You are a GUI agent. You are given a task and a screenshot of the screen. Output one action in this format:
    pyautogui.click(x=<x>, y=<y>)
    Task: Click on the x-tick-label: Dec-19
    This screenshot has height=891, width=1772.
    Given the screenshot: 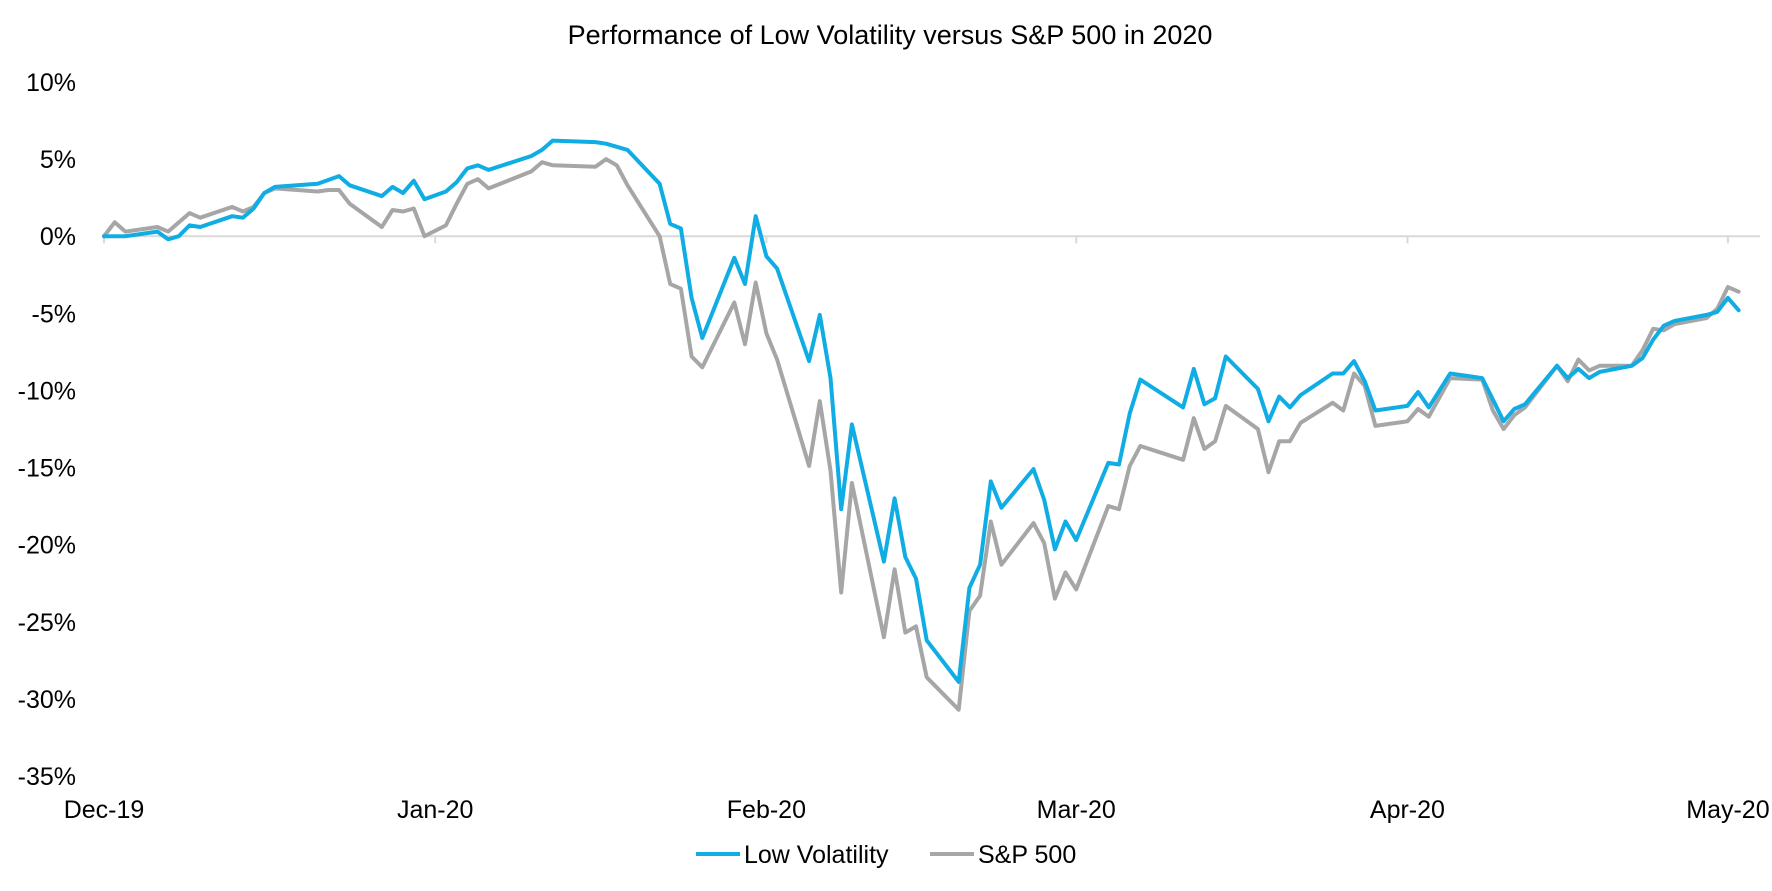 What is the action you would take?
    pyautogui.click(x=104, y=810)
    